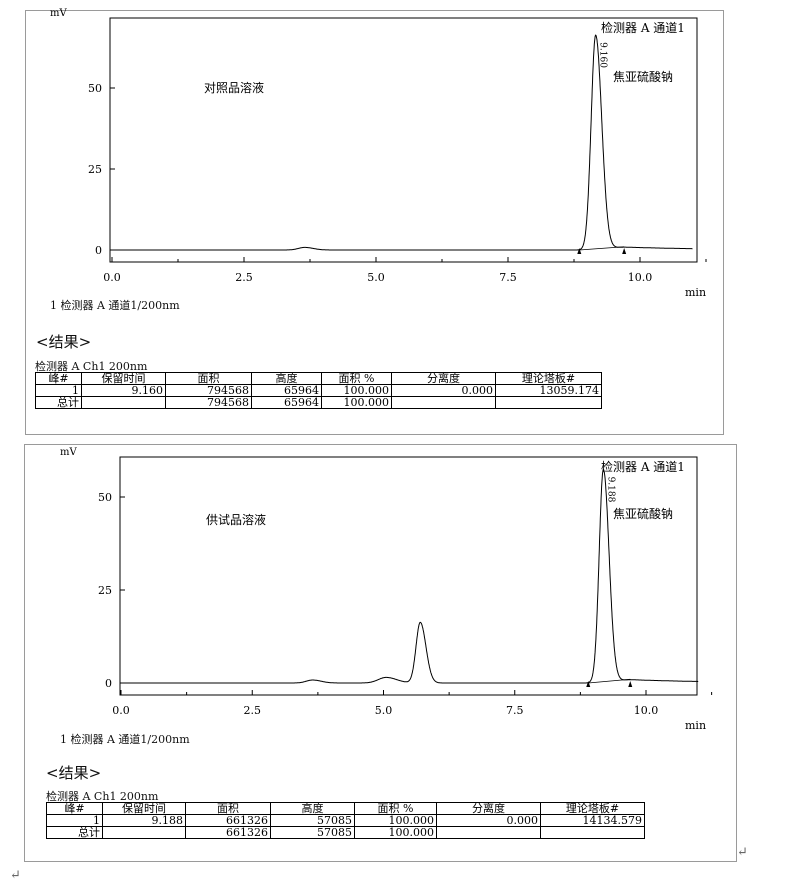  Describe the element at coordinates (548, 390) in the screenshot. I see `table-cell: 13059.174` at that location.